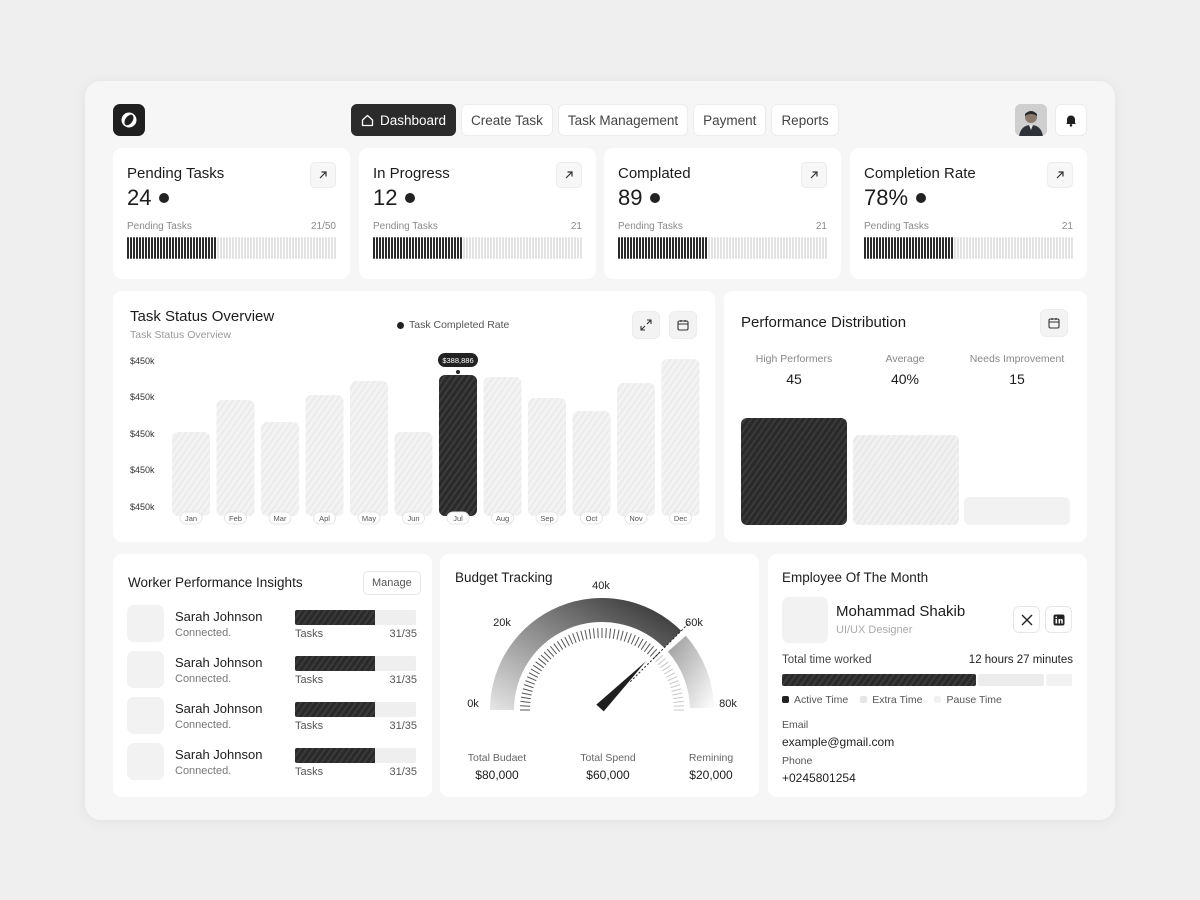  What do you see at coordinates (1031, 120) in the screenshot?
I see `user-avatar` at bounding box center [1031, 120].